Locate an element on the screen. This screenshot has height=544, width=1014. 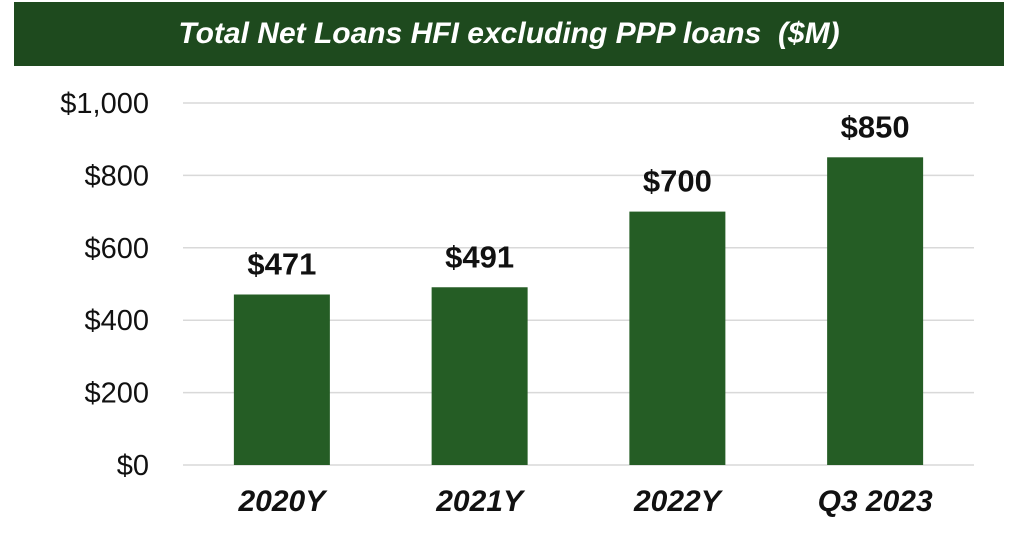
y-tick-label: $200 is located at coordinates (116, 394).